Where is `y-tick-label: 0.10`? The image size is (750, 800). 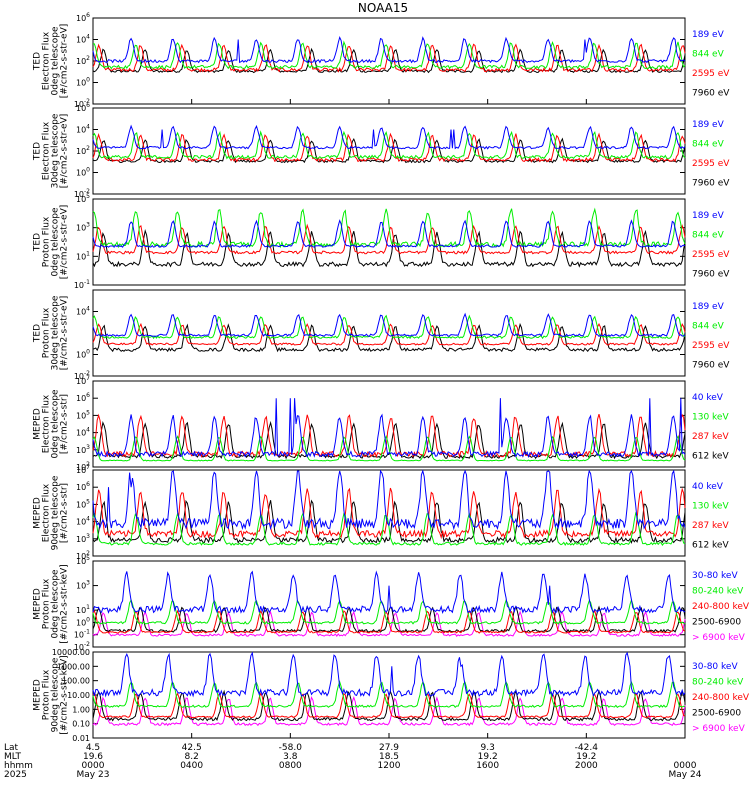 y-tick-label: 0.10 is located at coordinates (81, 724).